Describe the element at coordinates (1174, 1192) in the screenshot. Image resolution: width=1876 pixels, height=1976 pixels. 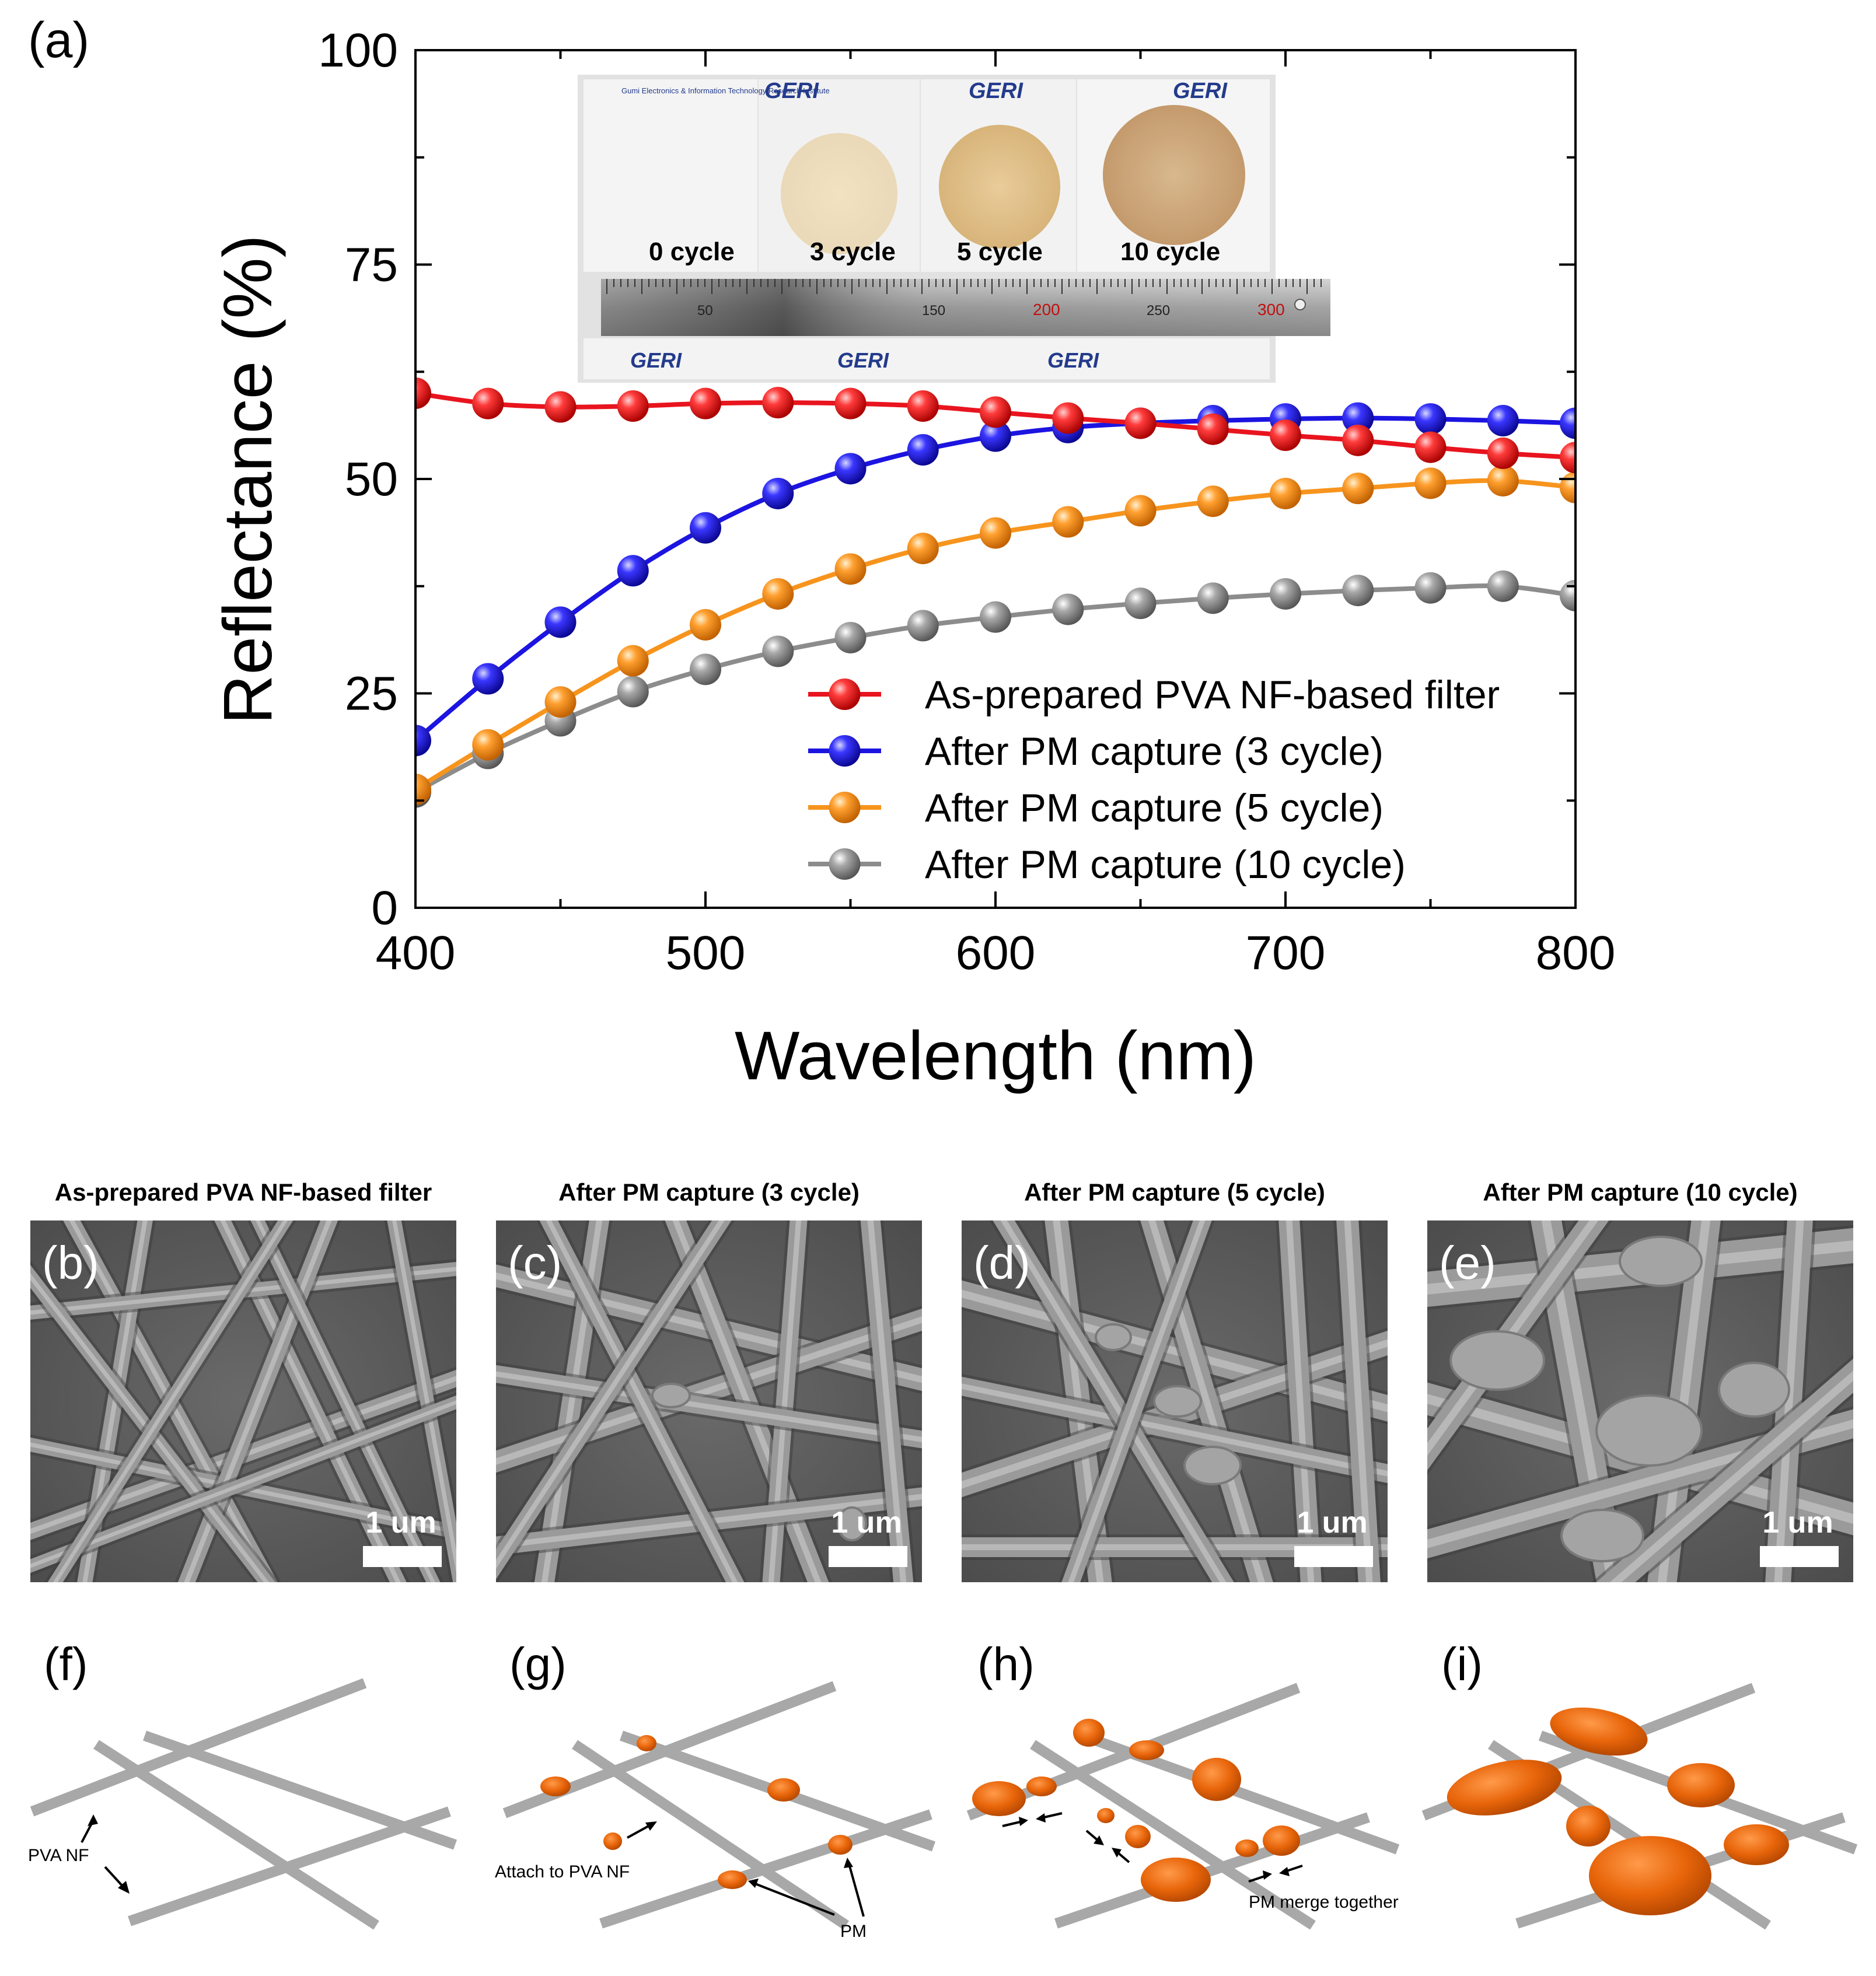
I see `sem-title: After PM capture (5 cycle)` at that location.